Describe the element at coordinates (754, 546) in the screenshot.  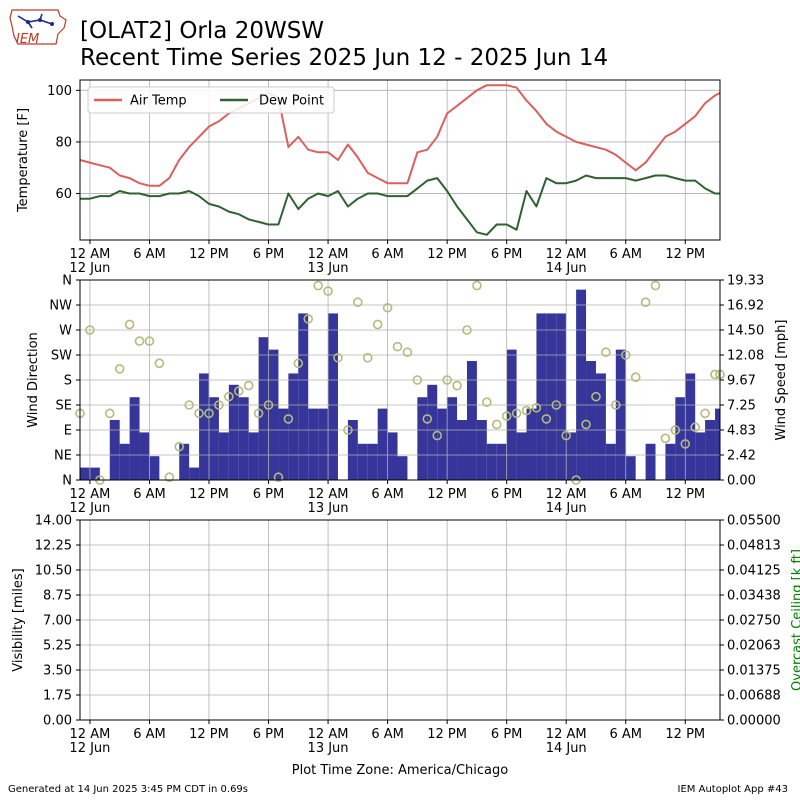
I see `y2-tick-label: 0.04813` at that location.